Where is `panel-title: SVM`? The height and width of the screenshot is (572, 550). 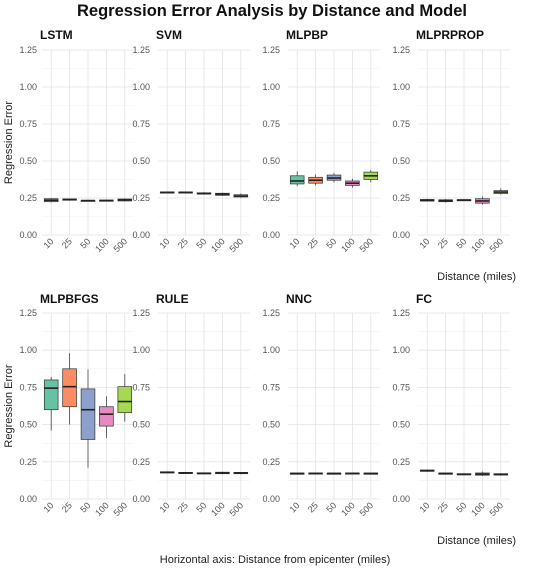 panel-title: SVM is located at coordinates (169, 35).